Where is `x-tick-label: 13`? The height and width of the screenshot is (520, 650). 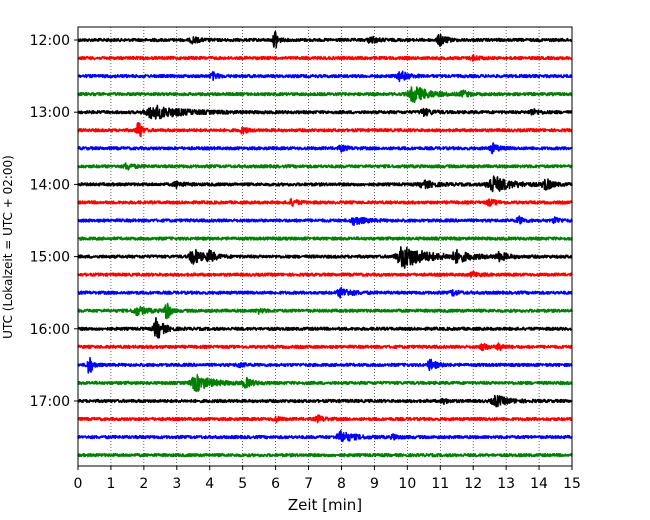
x-tick-label: 13 is located at coordinates (506, 484).